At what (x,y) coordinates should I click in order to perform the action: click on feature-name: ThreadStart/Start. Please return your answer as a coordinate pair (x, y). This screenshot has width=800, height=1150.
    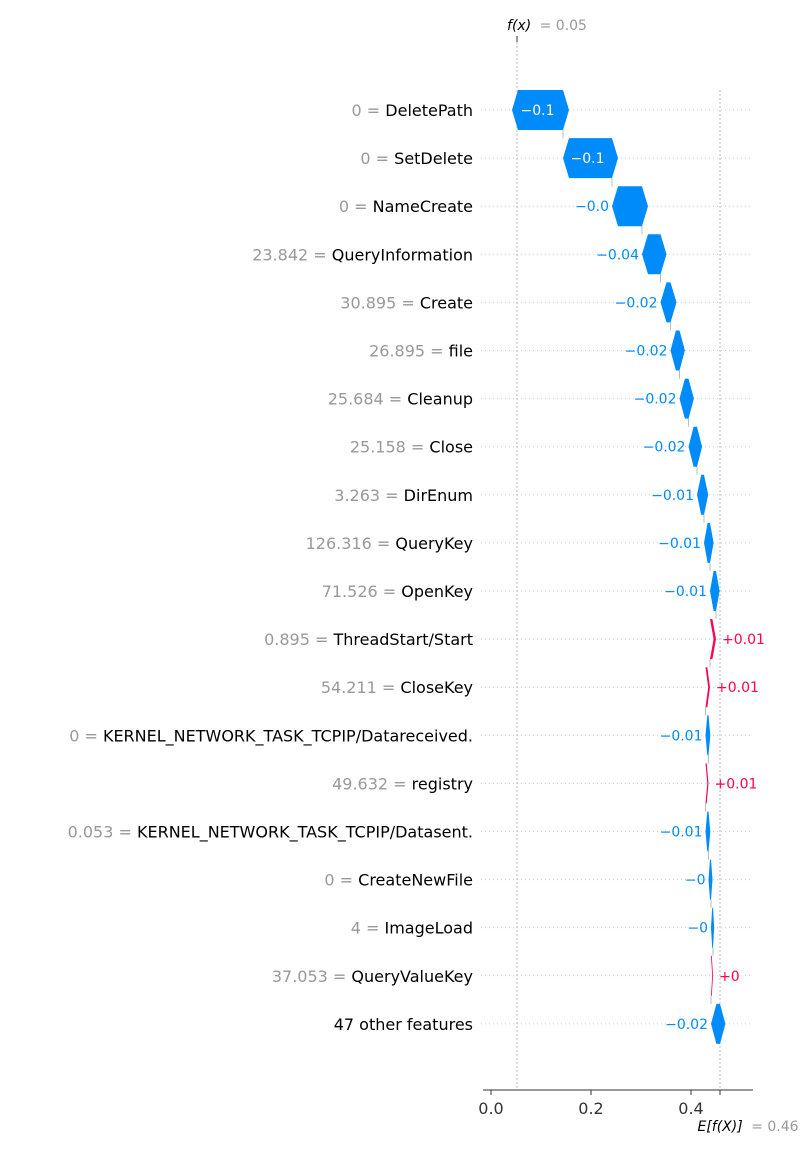
    Looking at the image, I should click on (402, 639).